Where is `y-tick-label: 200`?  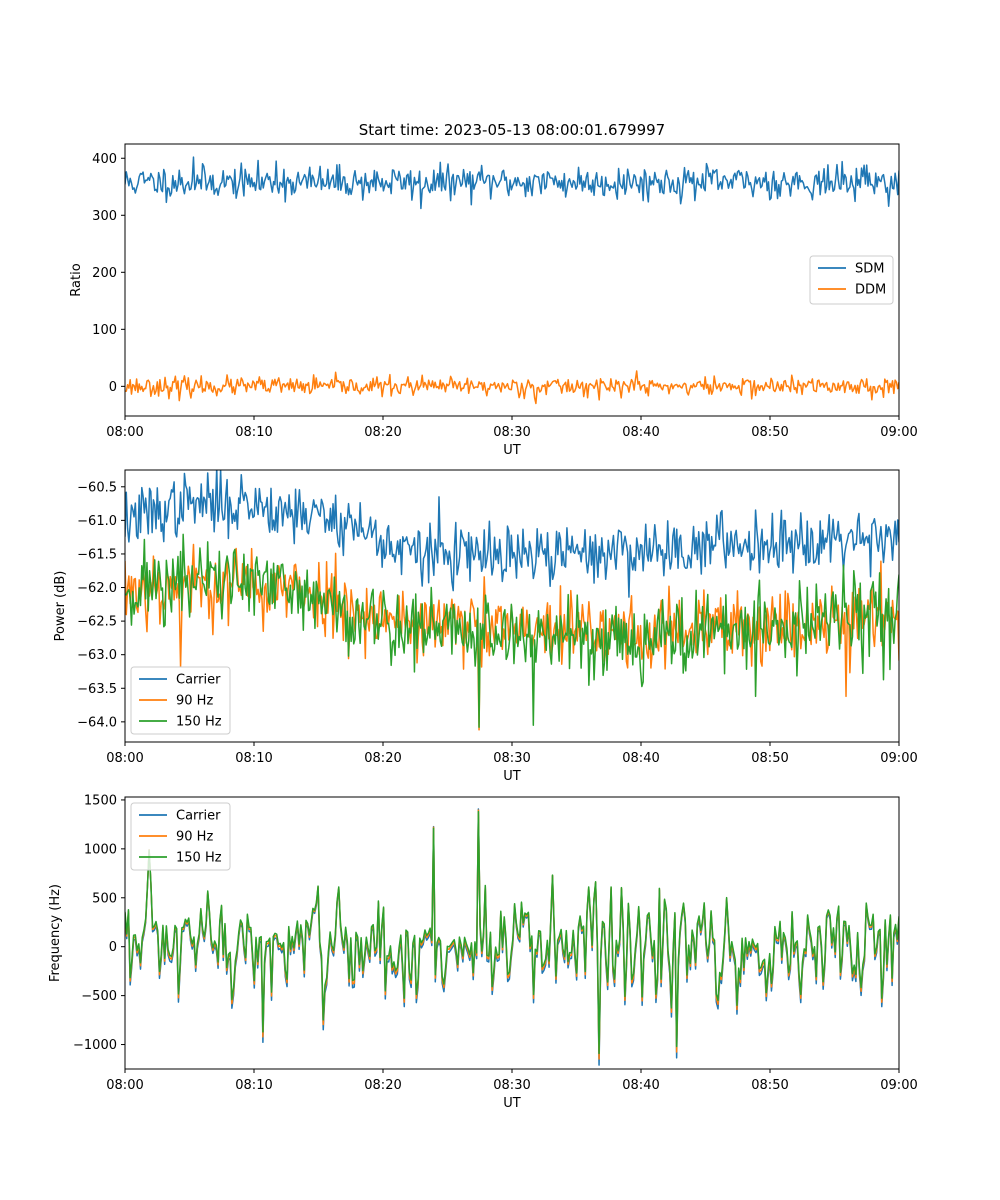
y-tick-label: 200 is located at coordinates (104, 273).